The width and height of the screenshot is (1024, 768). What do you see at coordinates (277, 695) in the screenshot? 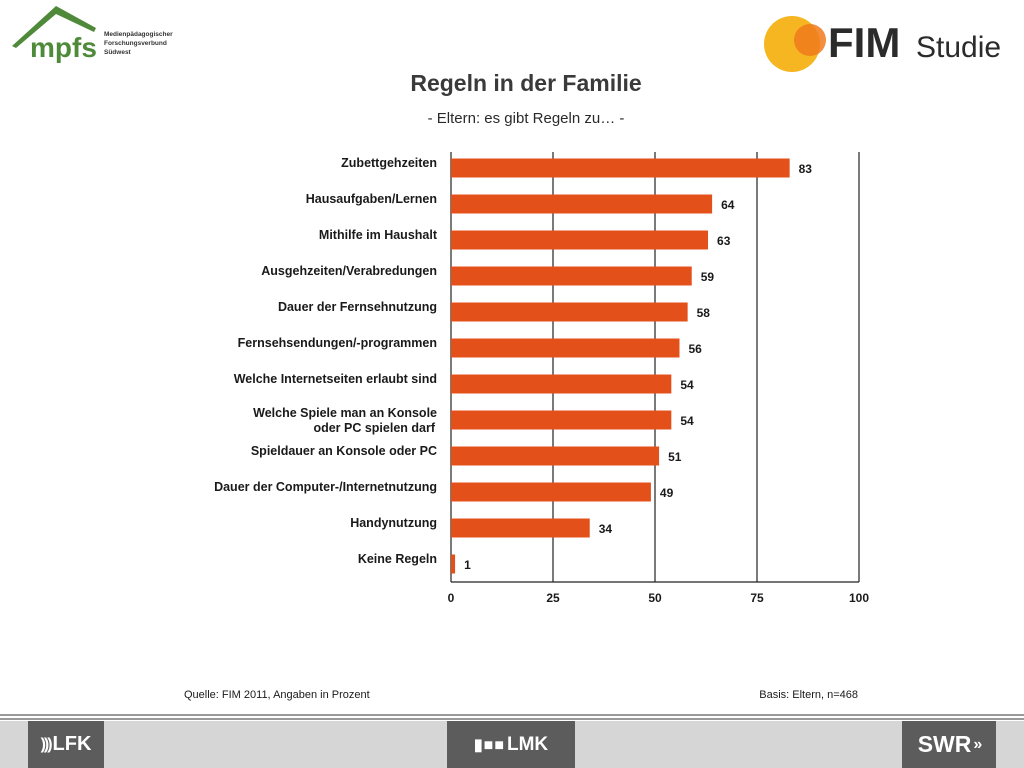
I see `source-note: Quelle: FIM 2011, Angaben in Prozent` at bounding box center [277, 695].